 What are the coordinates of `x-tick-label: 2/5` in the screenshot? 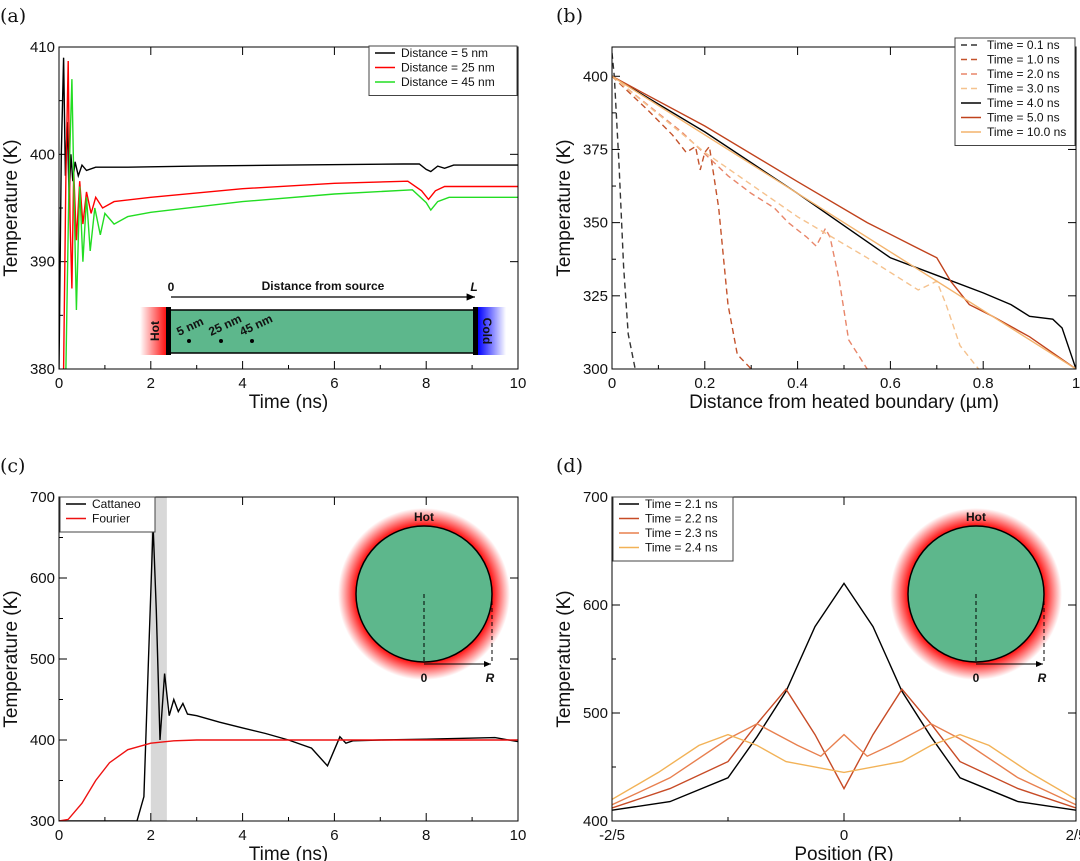 It's located at (1073, 835).